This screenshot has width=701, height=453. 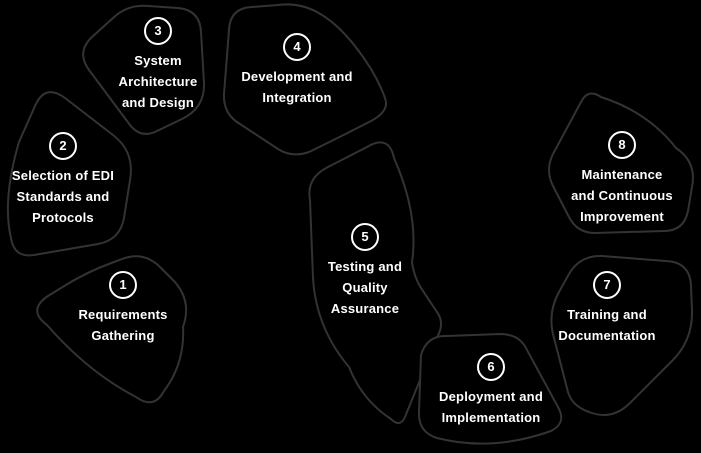 What do you see at coordinates (63, 175) in the screenshot?
I see `step-2-label-line: Selection of EDI` at bounding box center [63, 175].